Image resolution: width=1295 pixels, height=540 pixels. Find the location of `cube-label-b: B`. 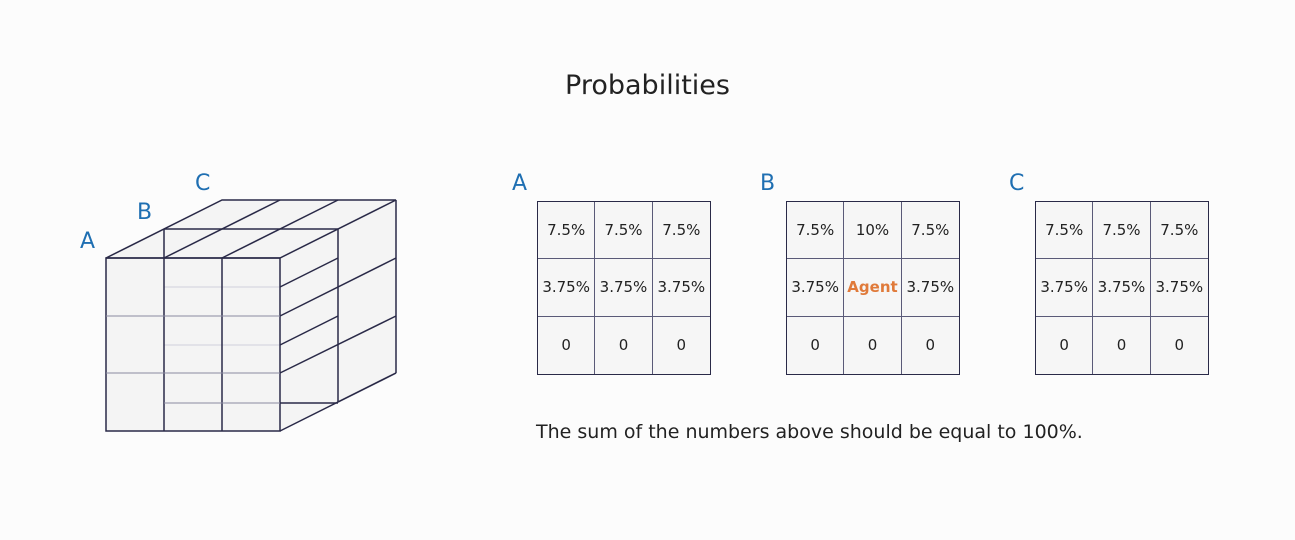

cube-label-b: B is located at coordinates (145, 212).